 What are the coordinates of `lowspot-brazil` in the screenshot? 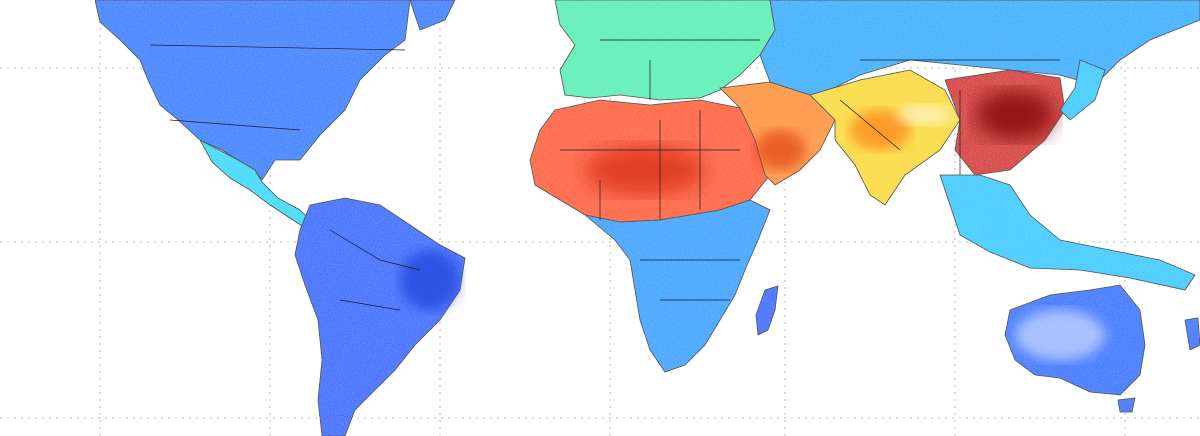 It's located at (430, 280).